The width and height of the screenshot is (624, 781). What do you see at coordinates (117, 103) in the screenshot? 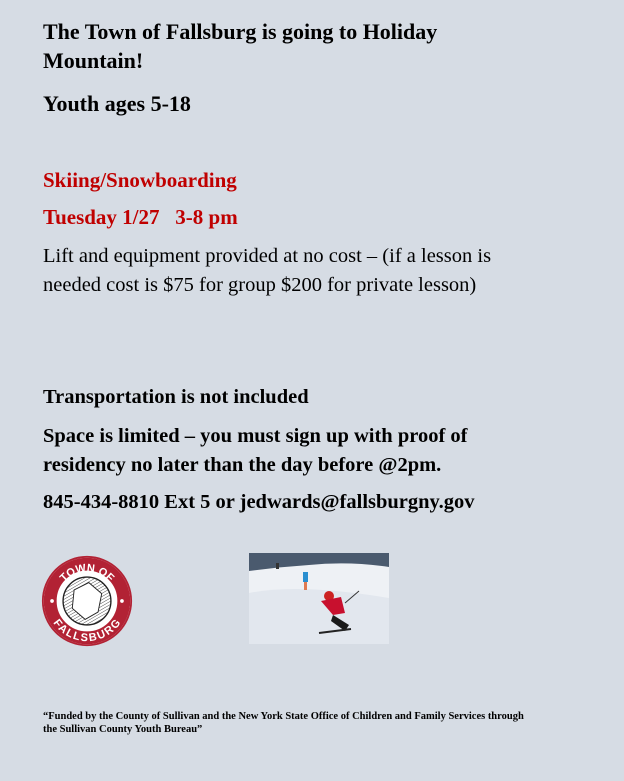
I see `audience: Youth ages 5-18` at bounding box center [117, 103].